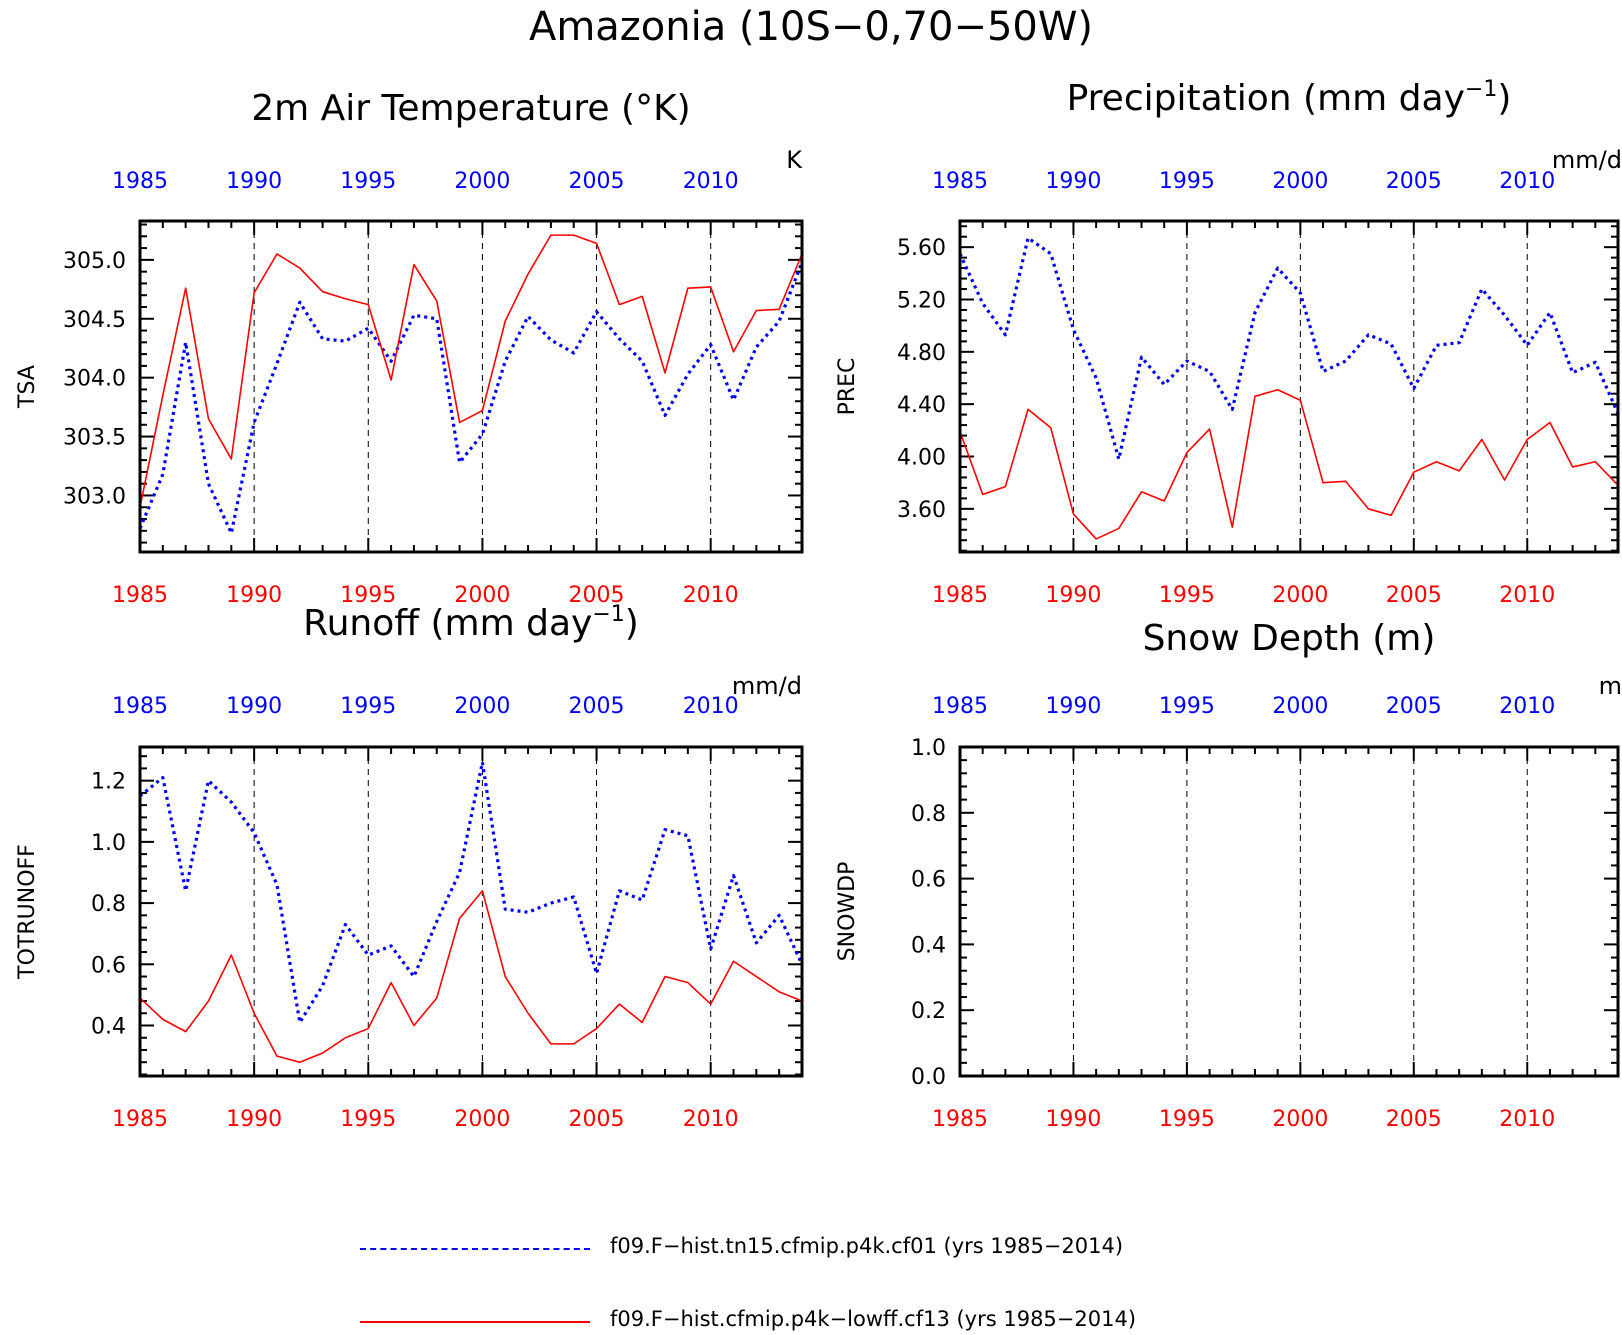  Describe the element at coordinates (928, 1077) in the screenshot. I see `y-tick-label: 0.0` at that location.